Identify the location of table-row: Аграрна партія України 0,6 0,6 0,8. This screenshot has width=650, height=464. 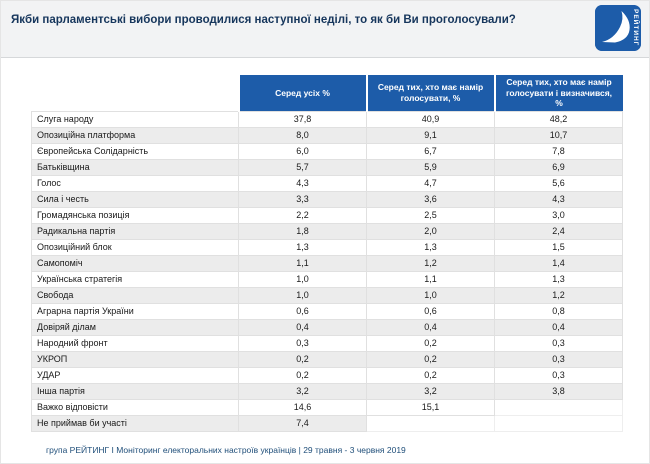
(327, 311).